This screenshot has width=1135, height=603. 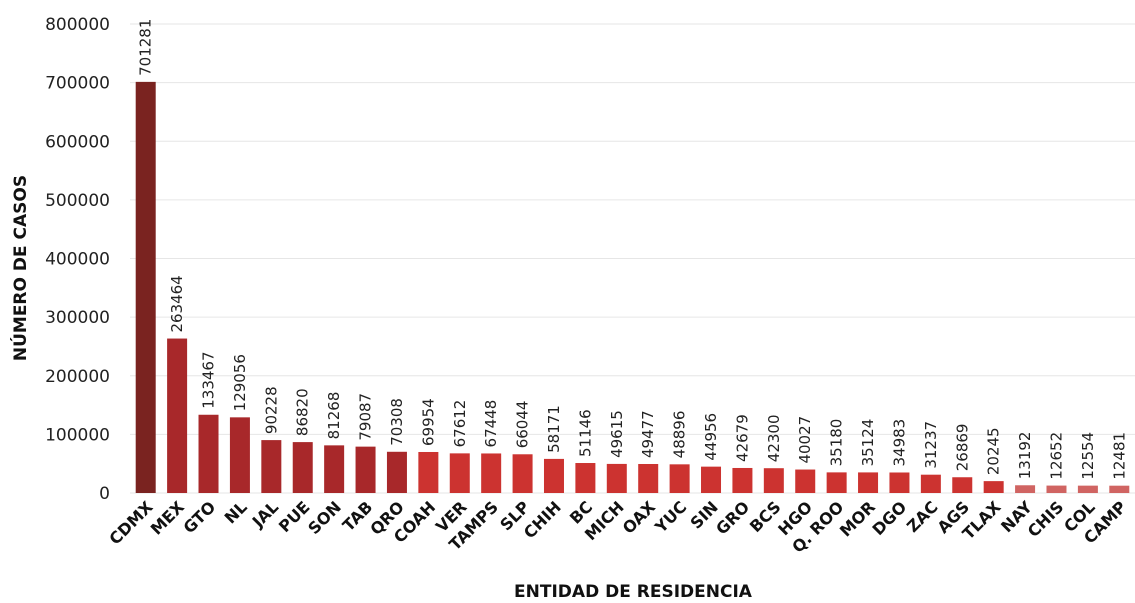 What do you see at coordinates (1119, 456) in the screenshot?
I see `data-label: 12481` at bounding box center [1119, 456].